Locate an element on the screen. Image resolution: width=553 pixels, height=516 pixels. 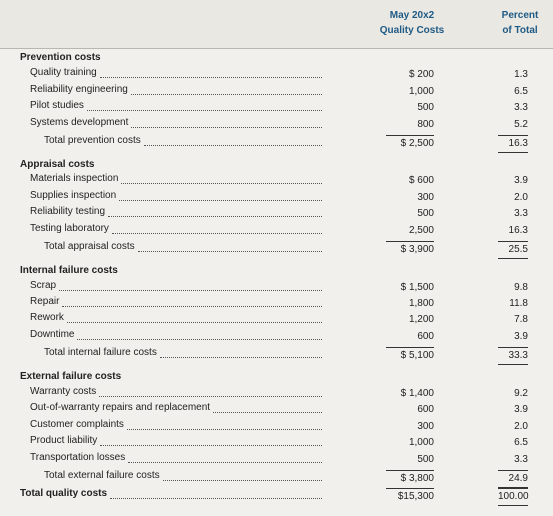
row-label: Out-of-warranty repairs and replacement is located at coordinates (177, 410).